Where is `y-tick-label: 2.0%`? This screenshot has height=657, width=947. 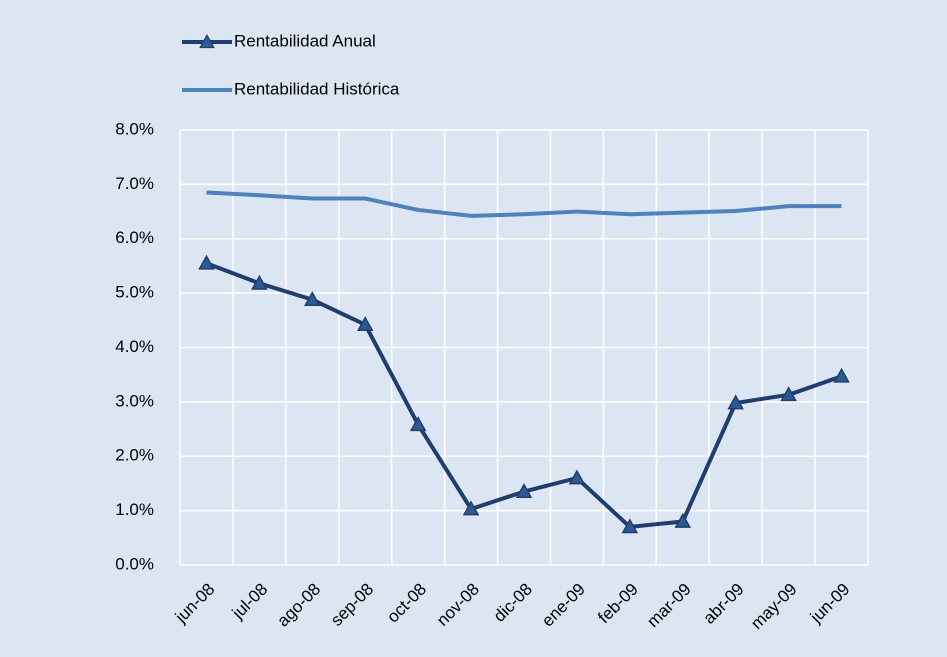
y-tick-label: 2.0% is located at coordinates (134, 455).